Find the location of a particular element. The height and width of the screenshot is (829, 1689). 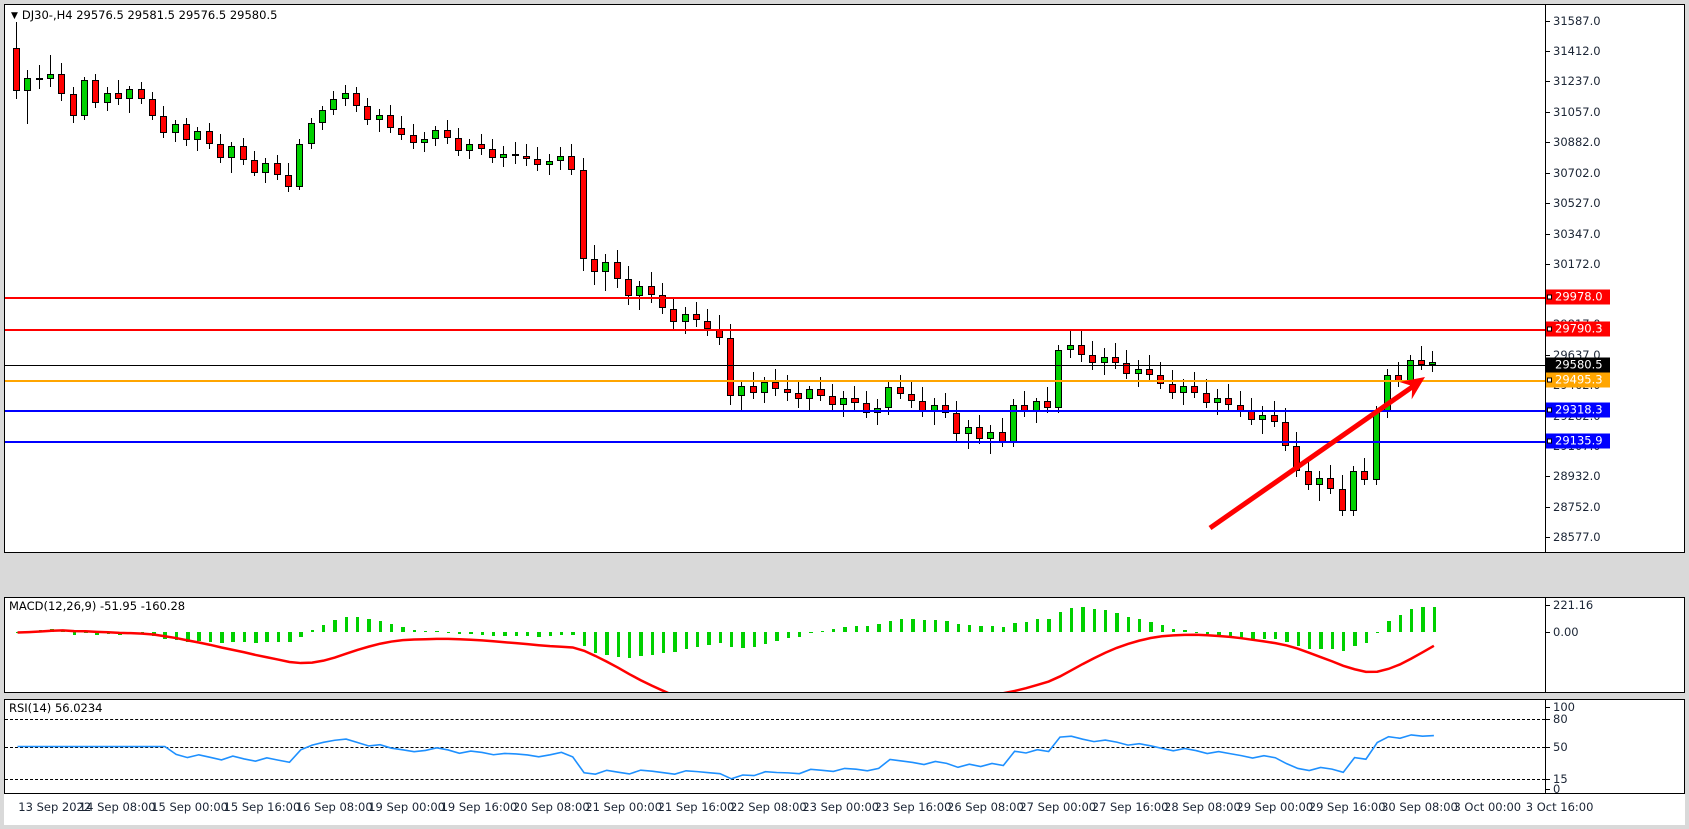

price-level-tag-pending-order: 29495.3 is located at coordinates (1578, 380).